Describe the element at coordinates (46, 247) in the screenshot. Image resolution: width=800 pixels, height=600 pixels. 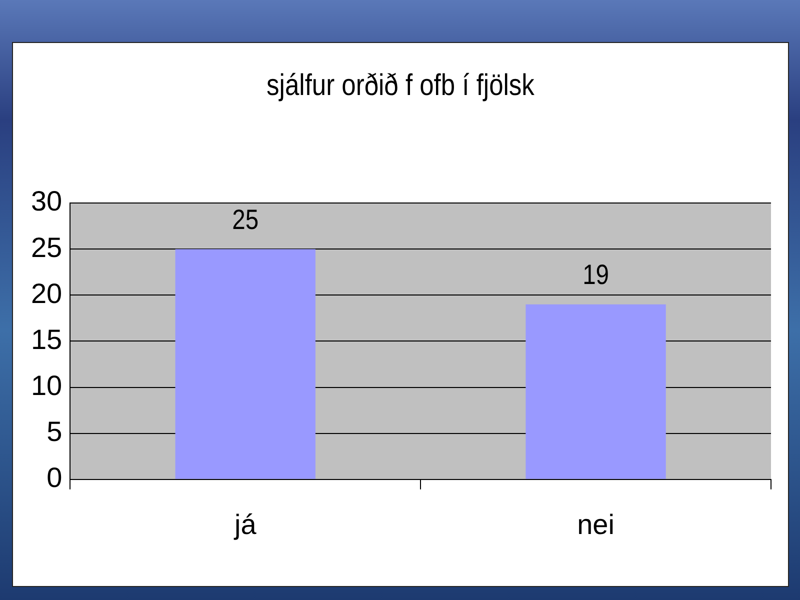
I see `y-tick-label: 25` at that location.